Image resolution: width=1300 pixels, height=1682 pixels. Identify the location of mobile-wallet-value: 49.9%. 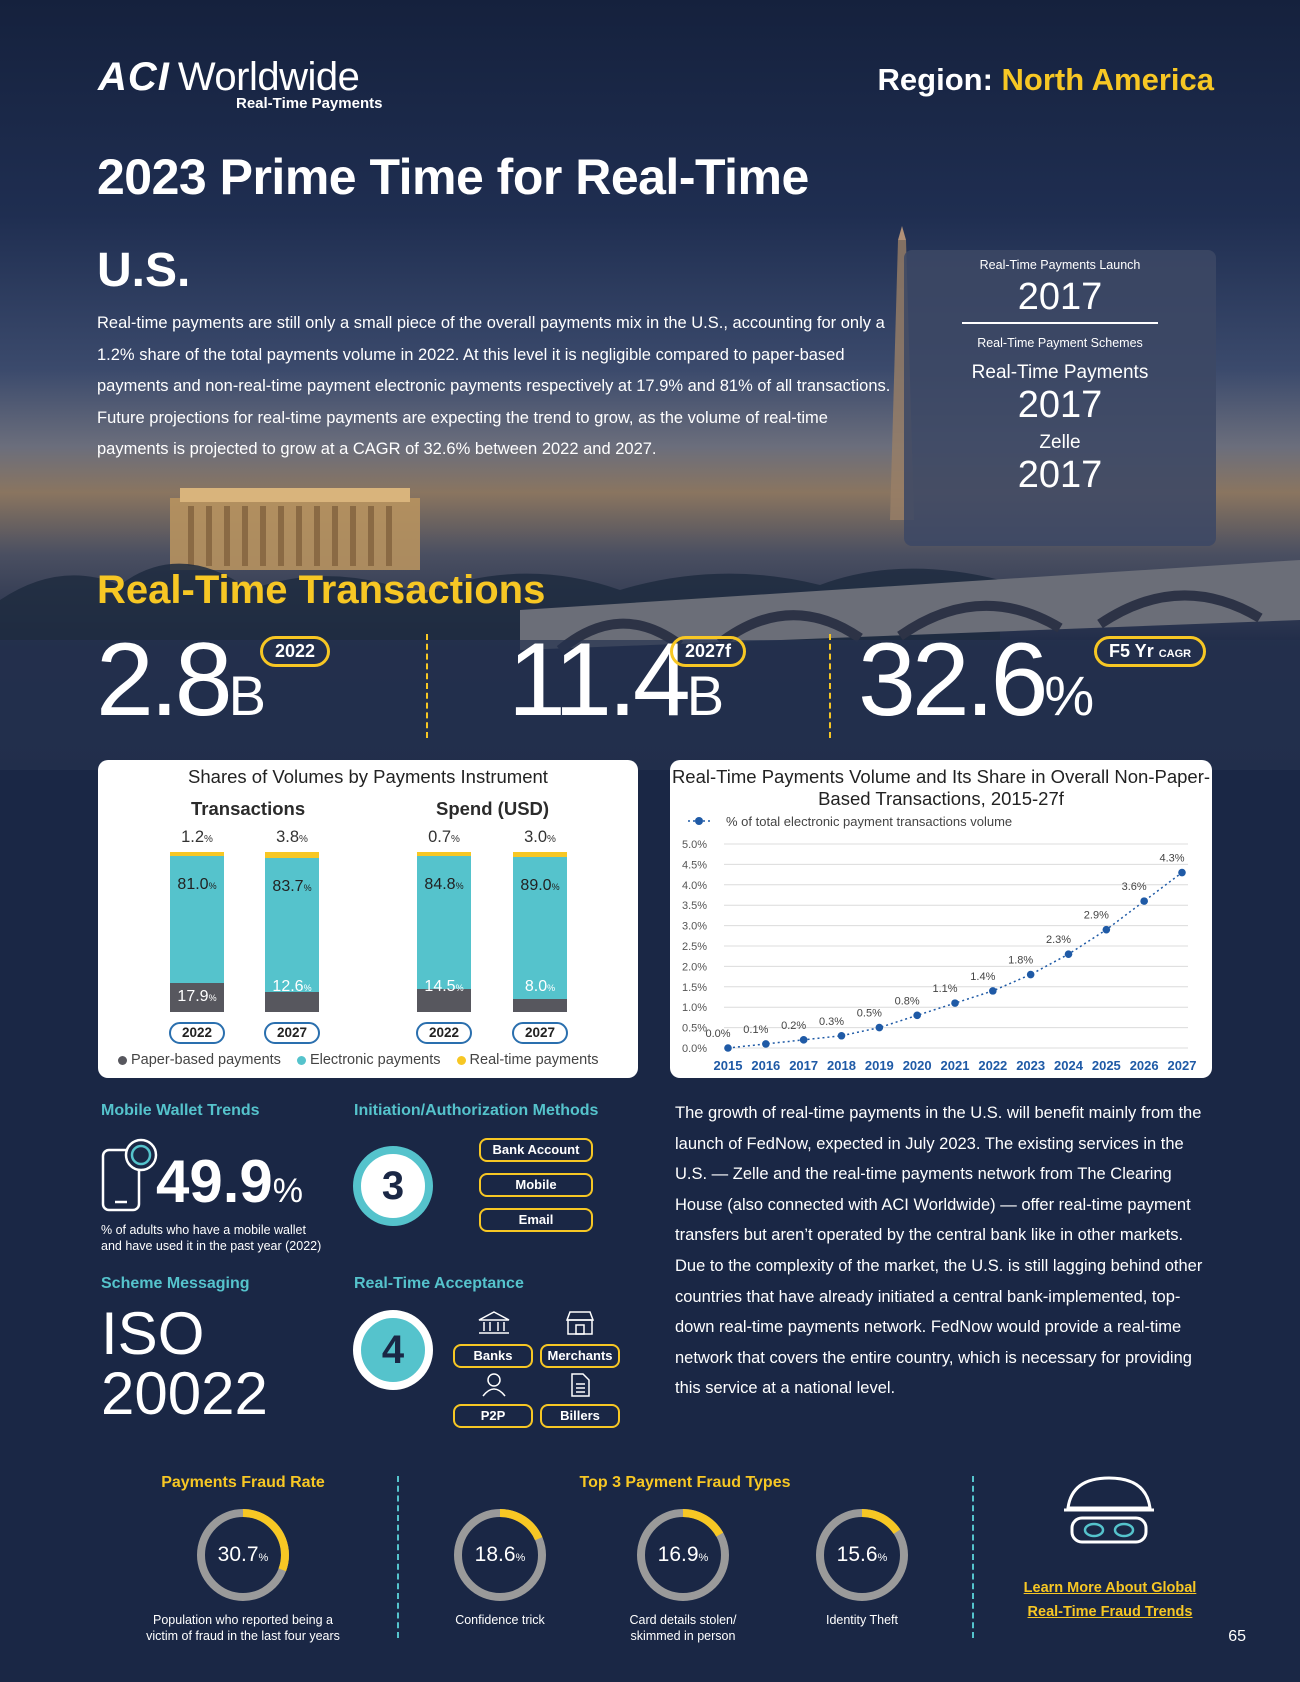
(229, 1186).